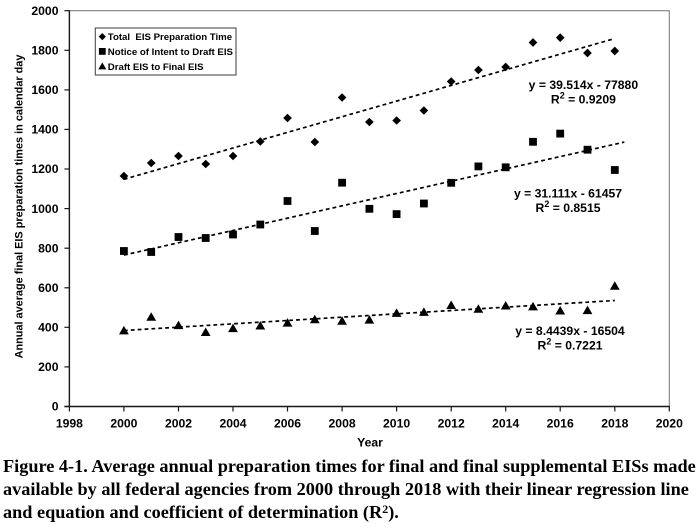  What do you see at coordinates (48, 248) in the screenshot?
I see `svg-text: 800` at bounding box center [48, 248].